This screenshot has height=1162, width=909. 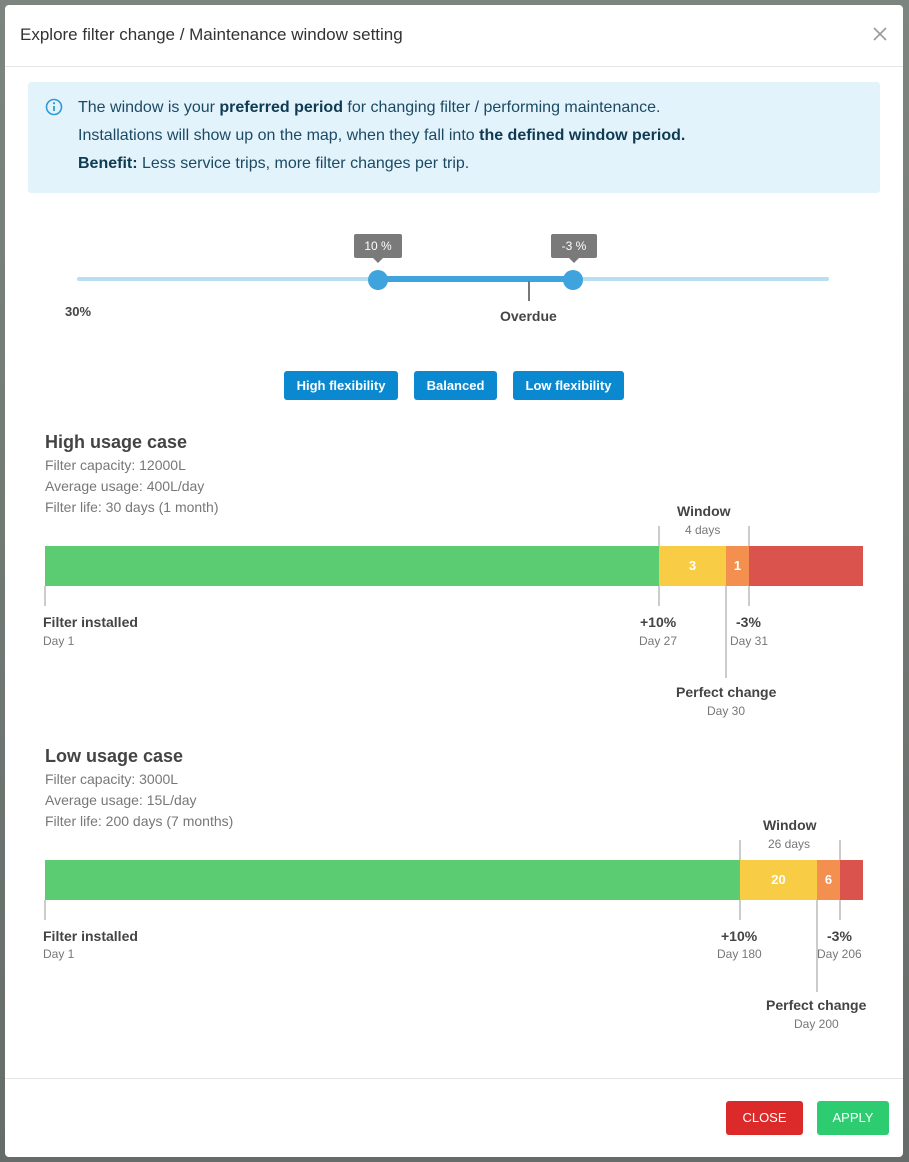 What do you see at coordinates (726, 711) in the screenshot?
I see `high-perfect-day: Day 30` at bounding box center [726, 711].